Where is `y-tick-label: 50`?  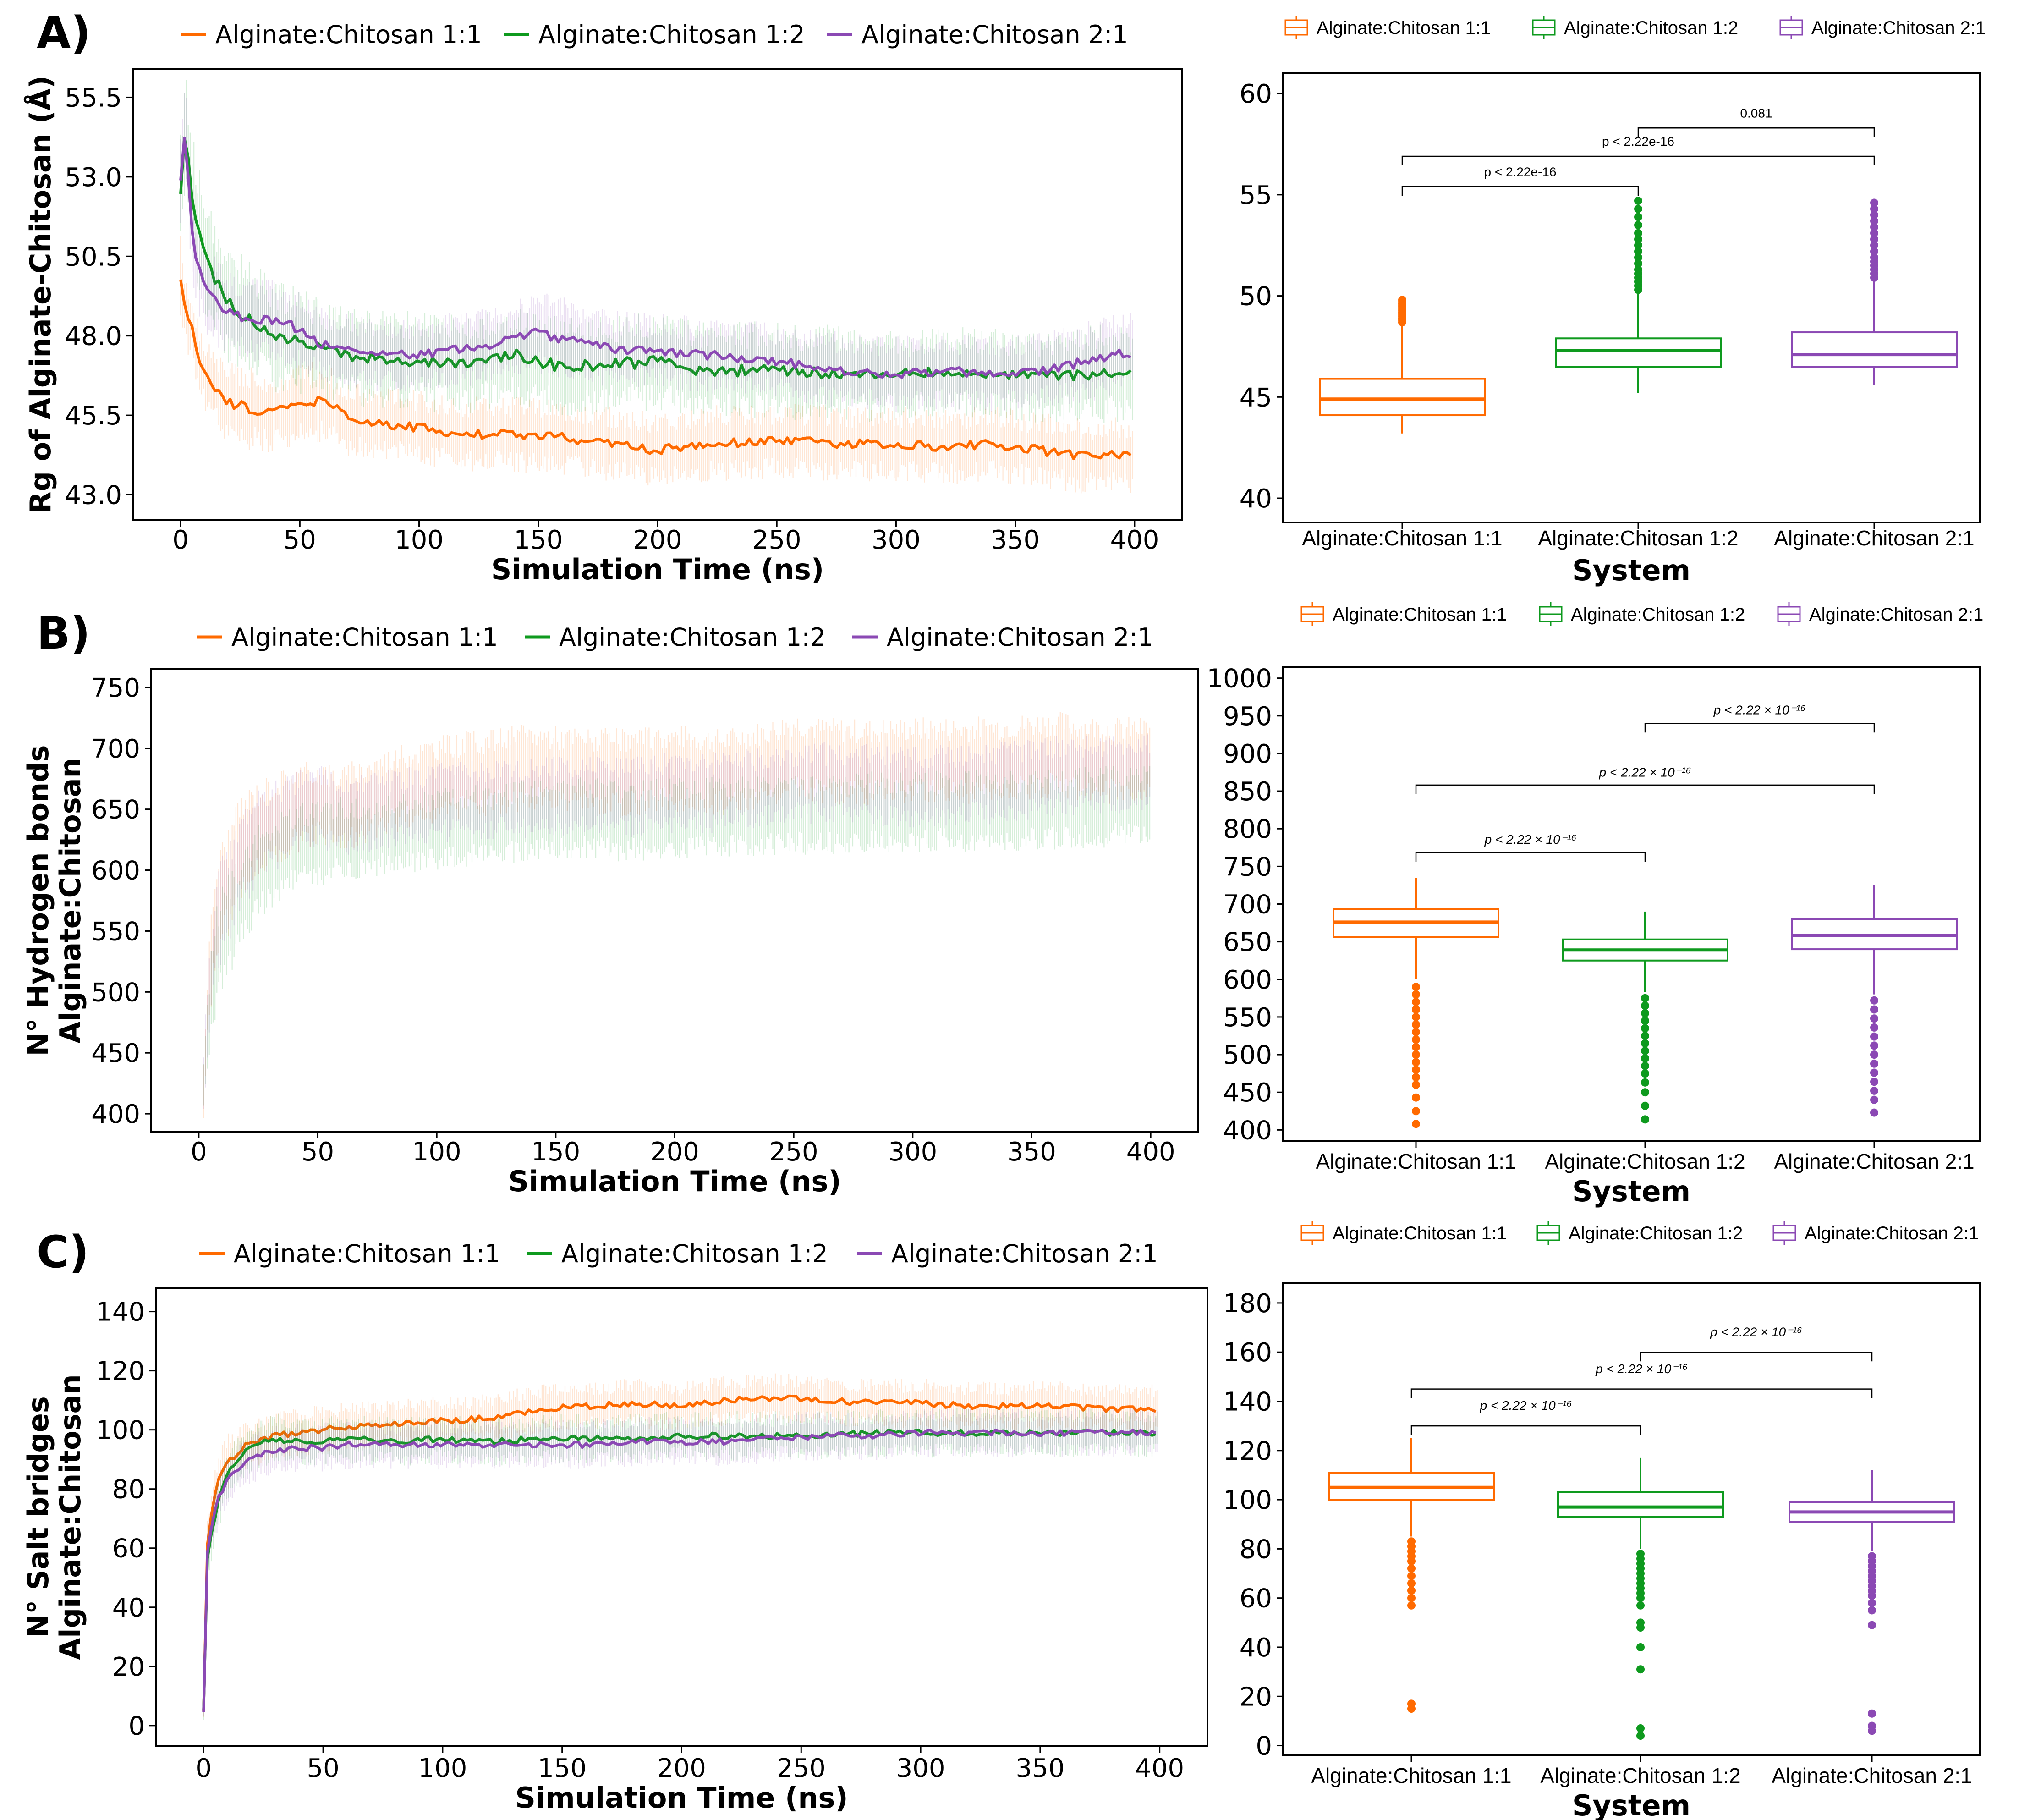 y-tick-label: 50 is located at coordinates (1256, 297).